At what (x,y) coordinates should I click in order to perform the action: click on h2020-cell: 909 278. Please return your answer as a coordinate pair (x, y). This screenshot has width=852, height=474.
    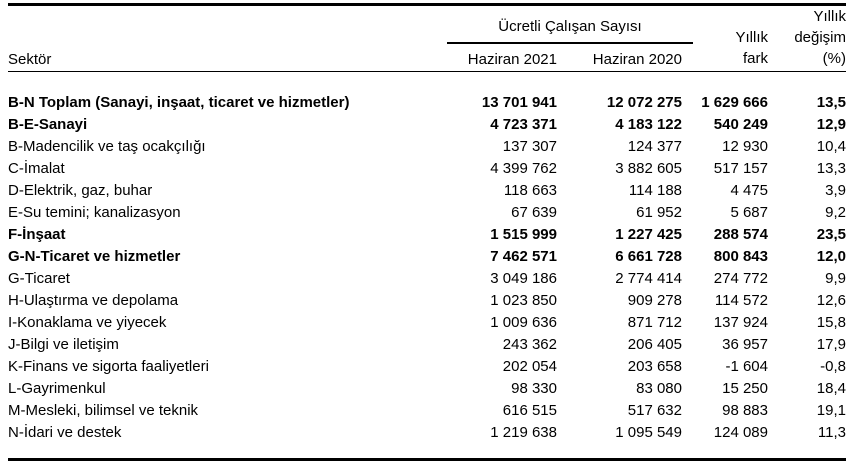
    Looking at the image, I should click on (654, 300).